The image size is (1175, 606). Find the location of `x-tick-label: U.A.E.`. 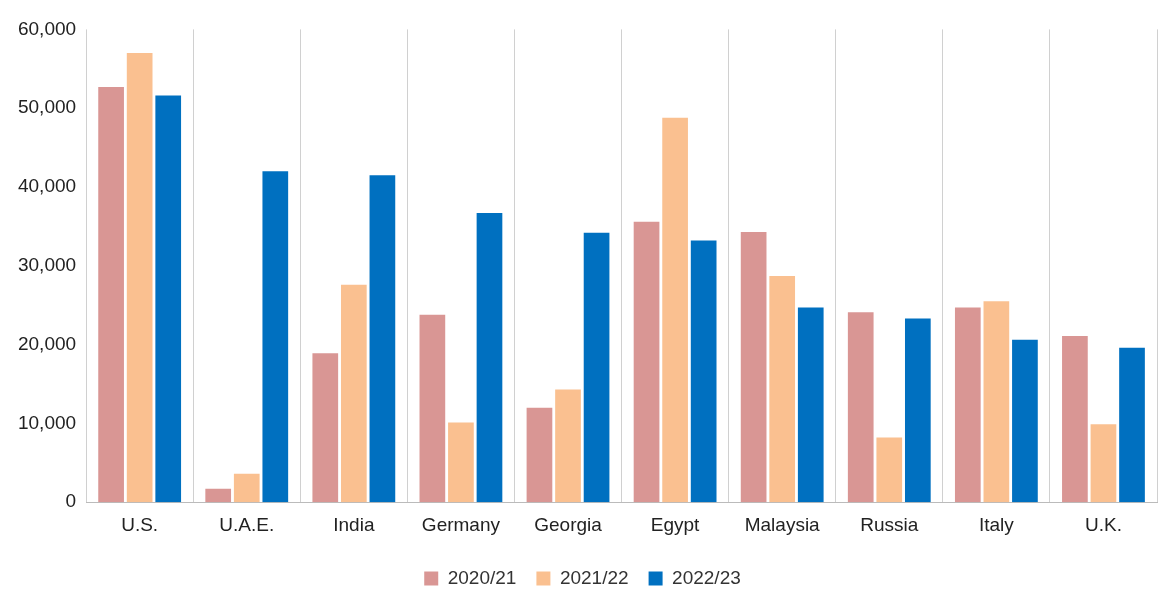

x-tick-label: U.A.E. is located at coordinates (247, 524).